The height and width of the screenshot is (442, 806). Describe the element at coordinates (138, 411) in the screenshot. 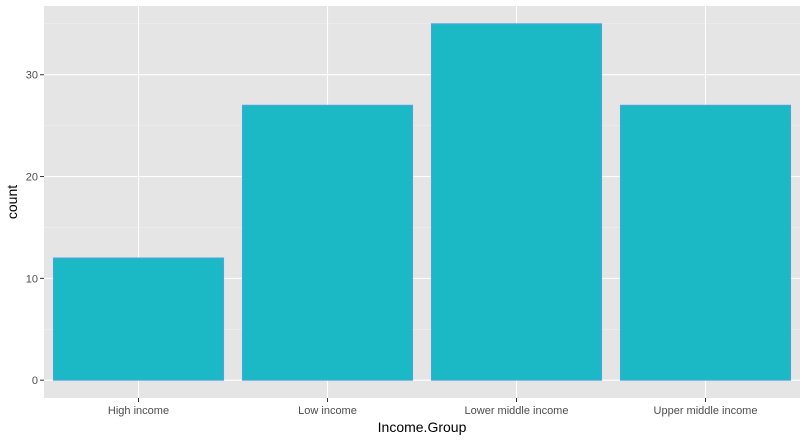

I see `x-tick-label: High income` at that location.